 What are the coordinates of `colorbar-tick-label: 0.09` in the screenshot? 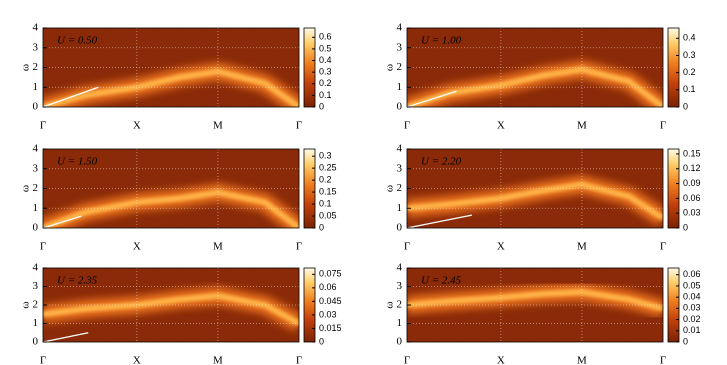 It's located at (692, 183).